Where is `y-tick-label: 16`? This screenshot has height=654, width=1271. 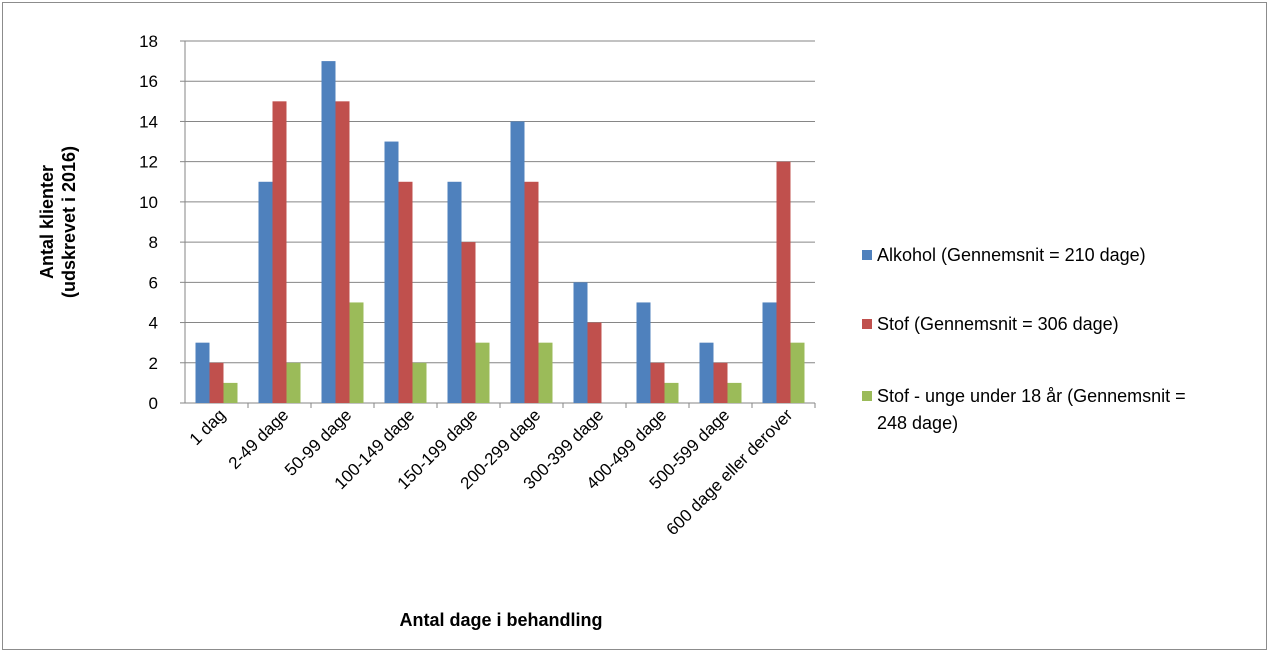
y-tick-label: 16 is located at coordinates (148, 81).